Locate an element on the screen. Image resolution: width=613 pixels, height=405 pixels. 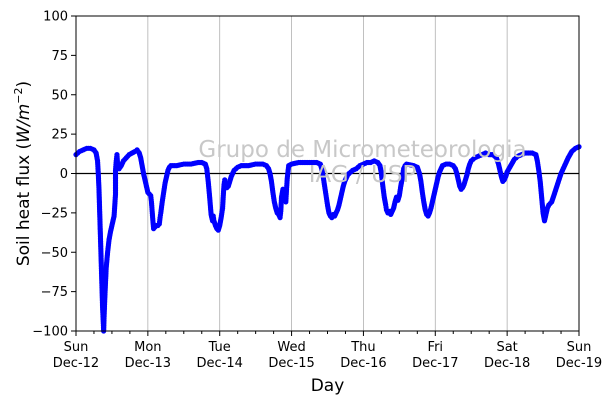
y-axis-title-base: Soil heat flux ( is located at coordinates (24, 204).